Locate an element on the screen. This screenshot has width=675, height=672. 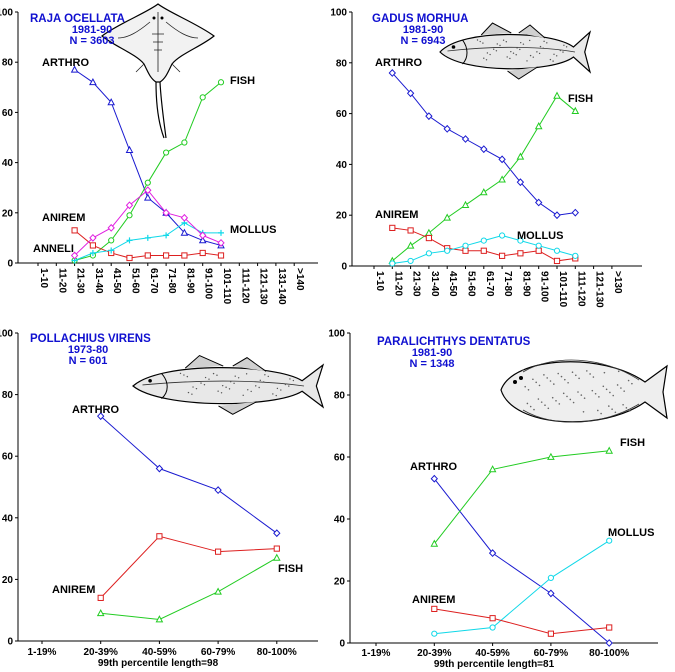
flounder-fin-lines is located at coordinates (581, 391).